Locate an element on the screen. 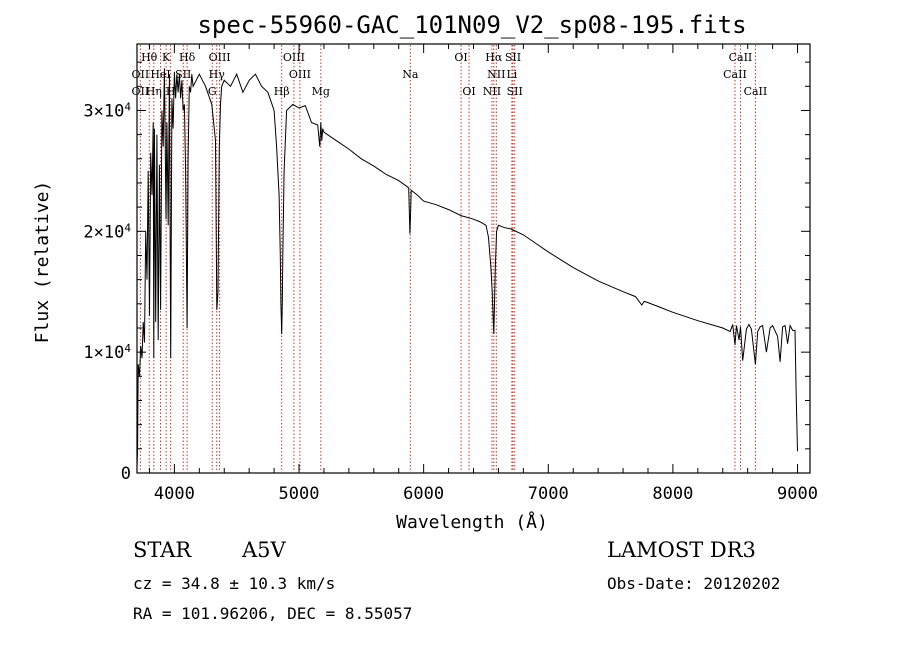 The height and width of the screenshot is (649, 900). y-axis-label: Flux (relative) is located at coordinates (42, 262).